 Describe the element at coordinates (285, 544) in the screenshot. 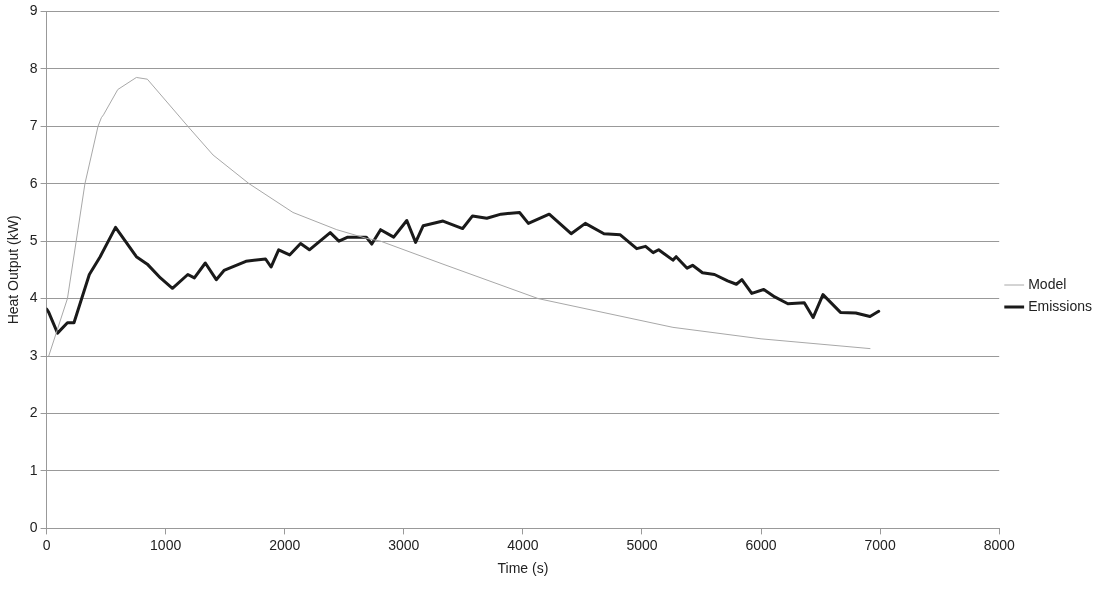

I see `x-tick-label: 2000` at that location.